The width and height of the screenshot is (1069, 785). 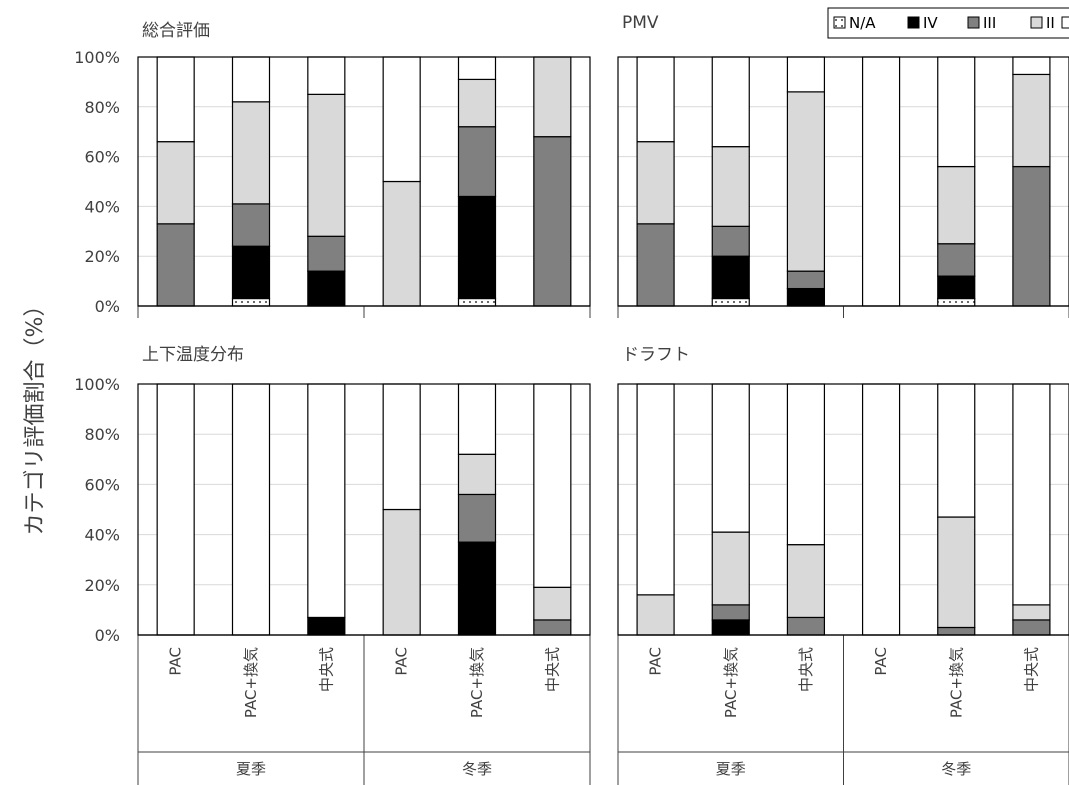 I want to click on legend-label-na: N/A, so click(x=862, y=23).